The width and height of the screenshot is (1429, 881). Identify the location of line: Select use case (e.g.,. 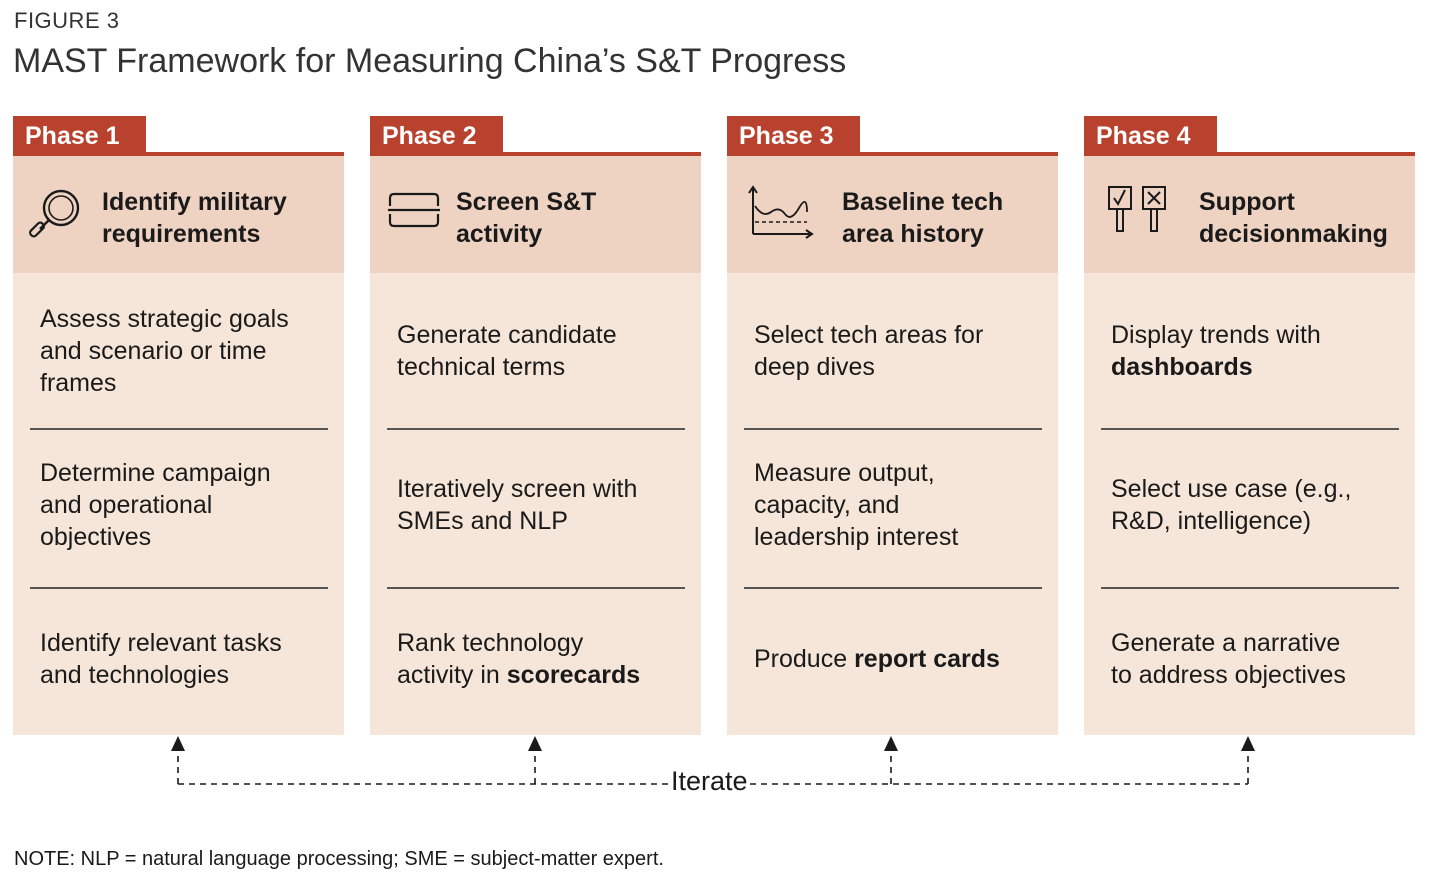
(1256, 489).